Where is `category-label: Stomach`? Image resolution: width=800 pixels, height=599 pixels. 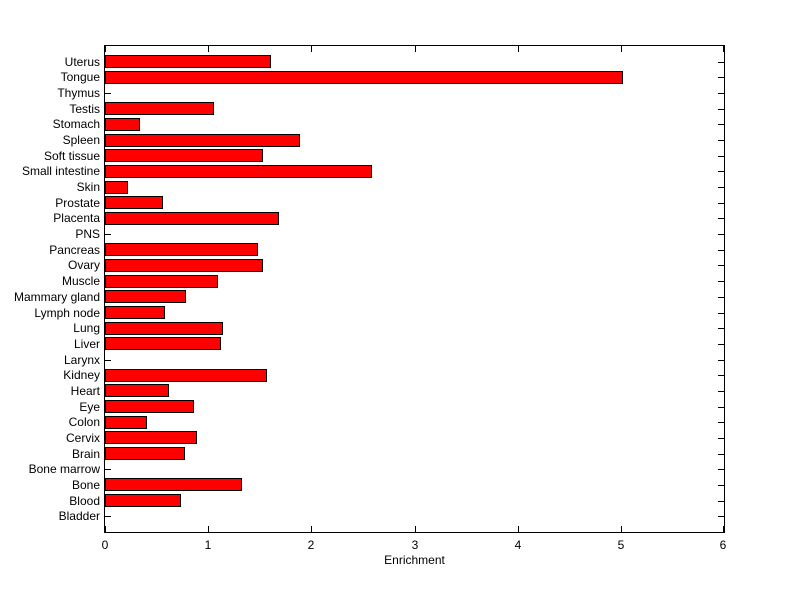
category-label: Stomach is located at coordinates (76, 124).